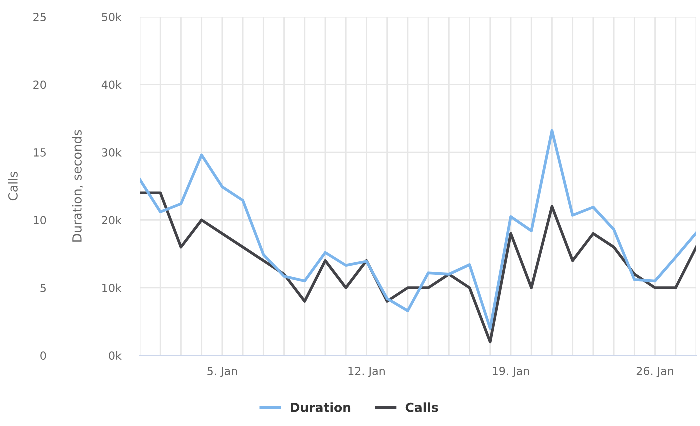 Image resolution: width=700 pixels, height=426 pixels. Describe the element at coordinates (223, 372) in the screenshot. I see `x-tick-label: 5. Jan` at that location.